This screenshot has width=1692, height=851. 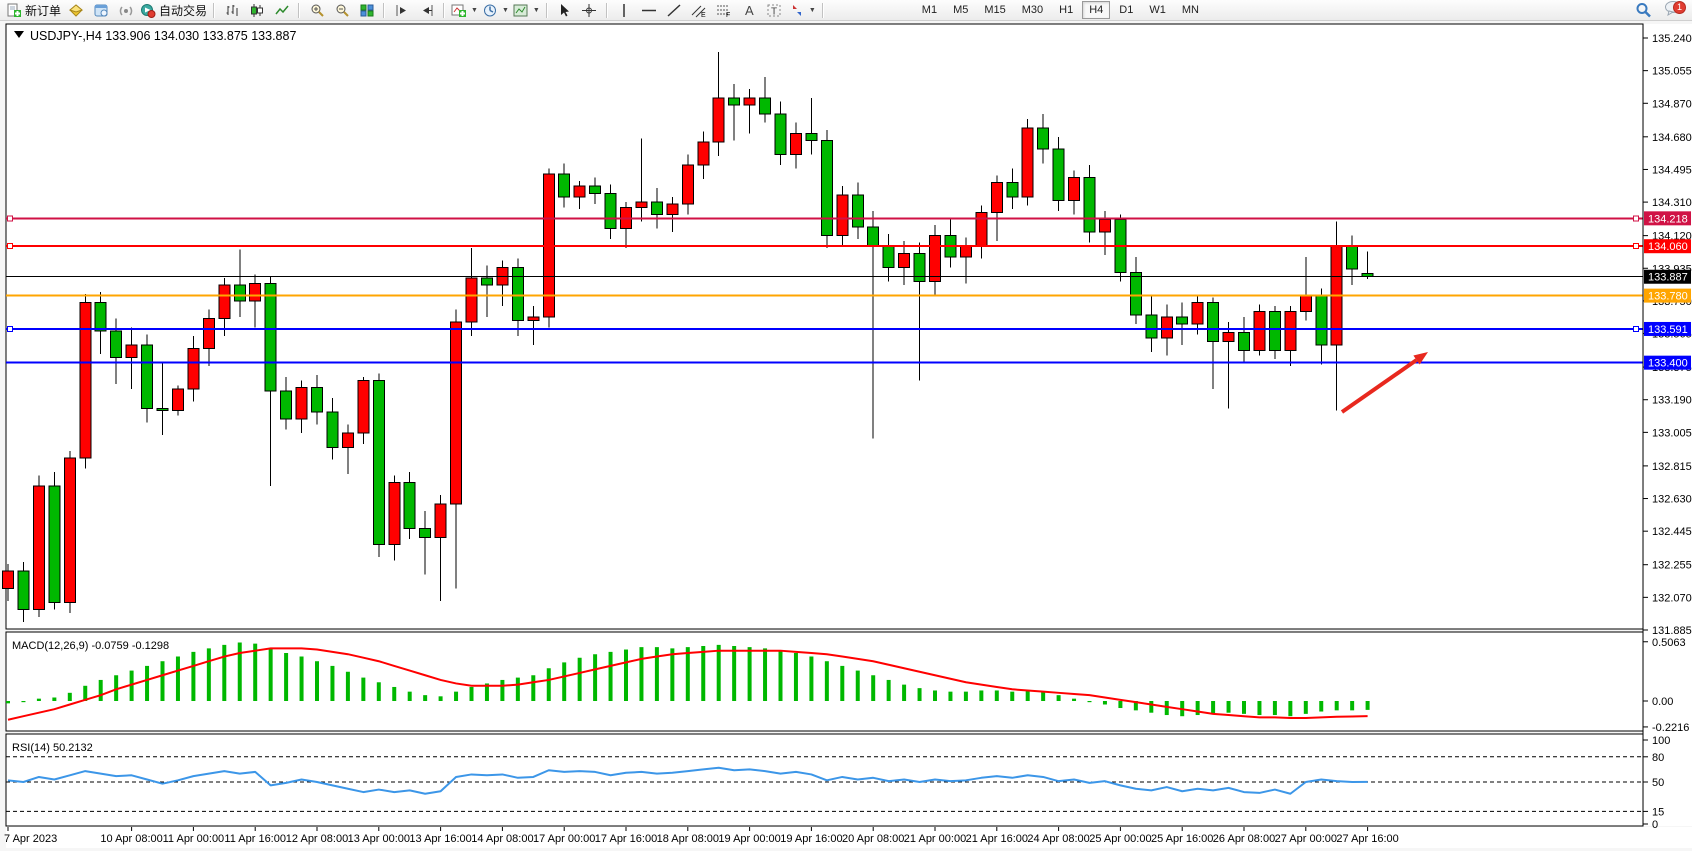 I want to click on cursor-button, so click(x=564, y=10).